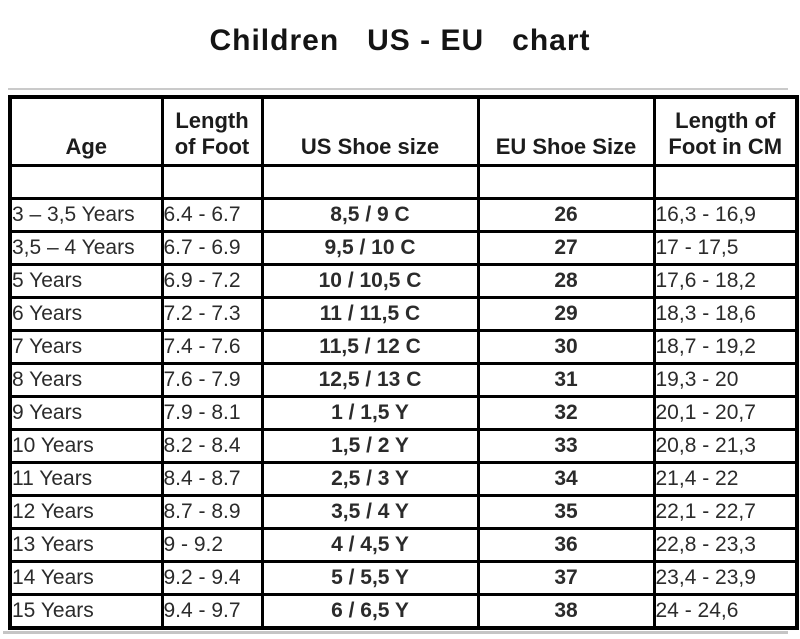 The width and height of the screenshot is (800, 639). What do you see at coordinates (398, 89) in the screenshot?
I see `divider-top` at bounding box center [398, 89].